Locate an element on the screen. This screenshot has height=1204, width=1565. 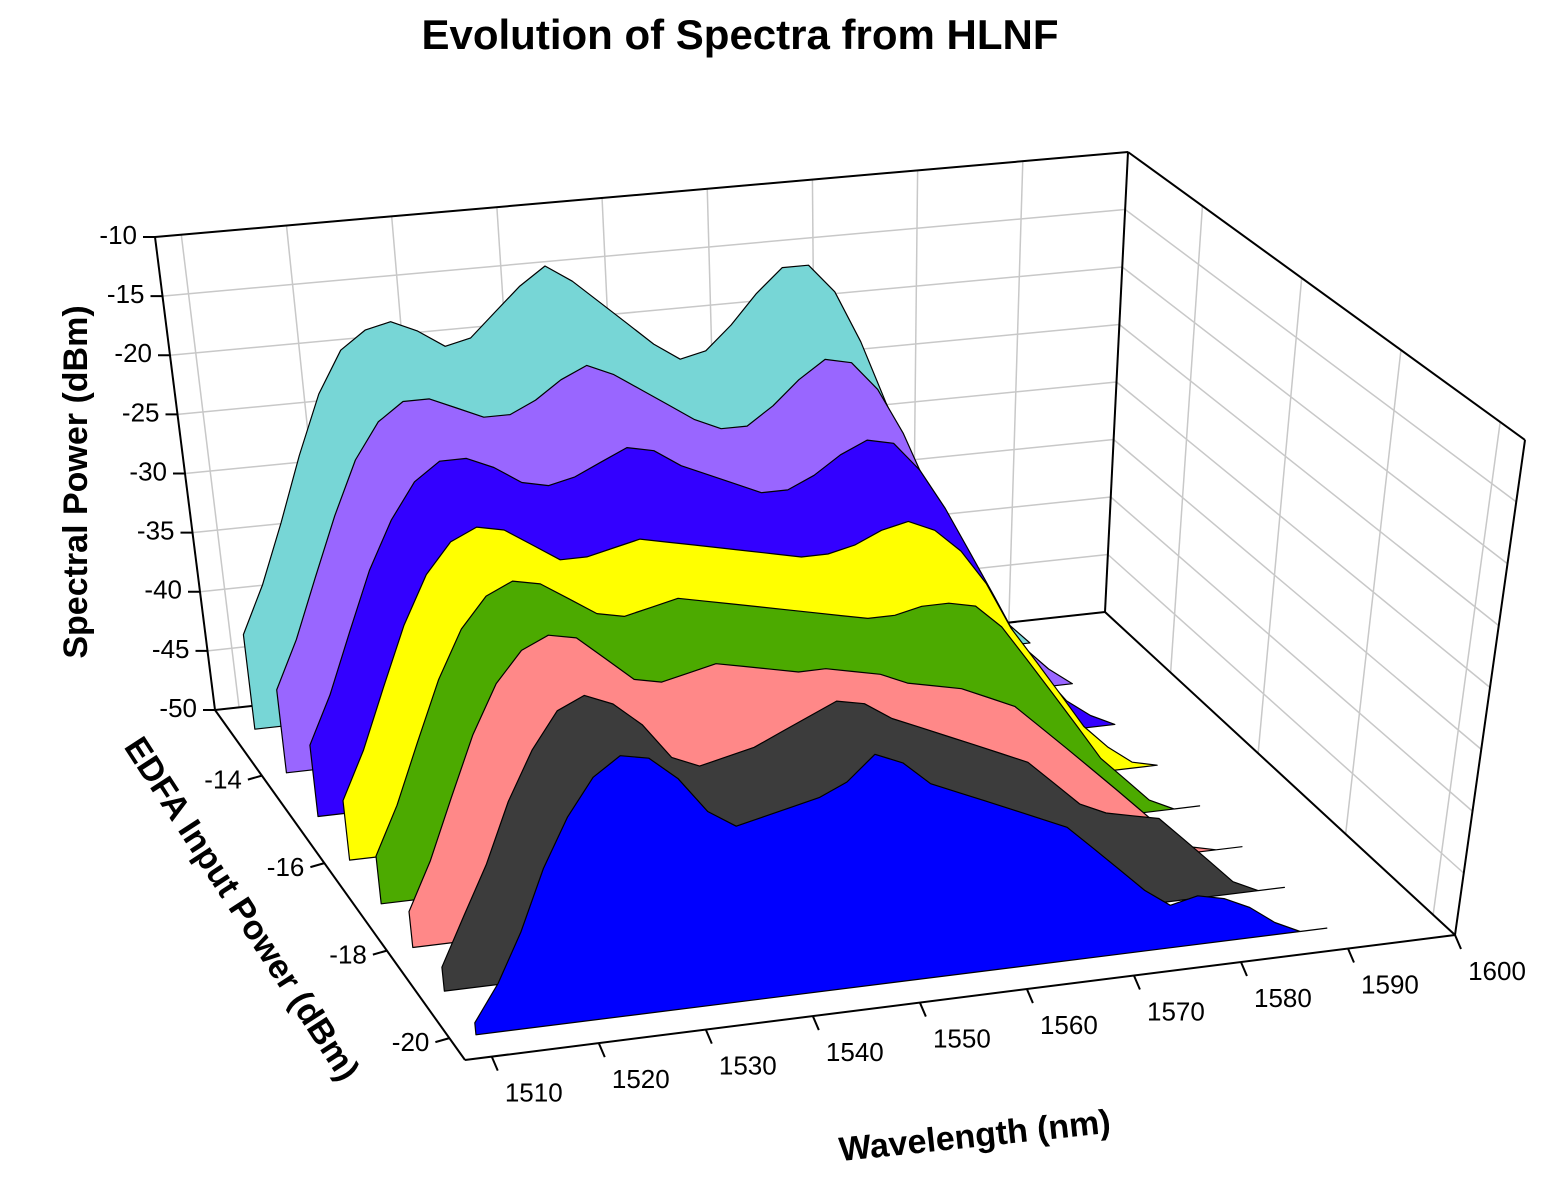
z-tick-label: -18 is located at coordinates (348, 955).